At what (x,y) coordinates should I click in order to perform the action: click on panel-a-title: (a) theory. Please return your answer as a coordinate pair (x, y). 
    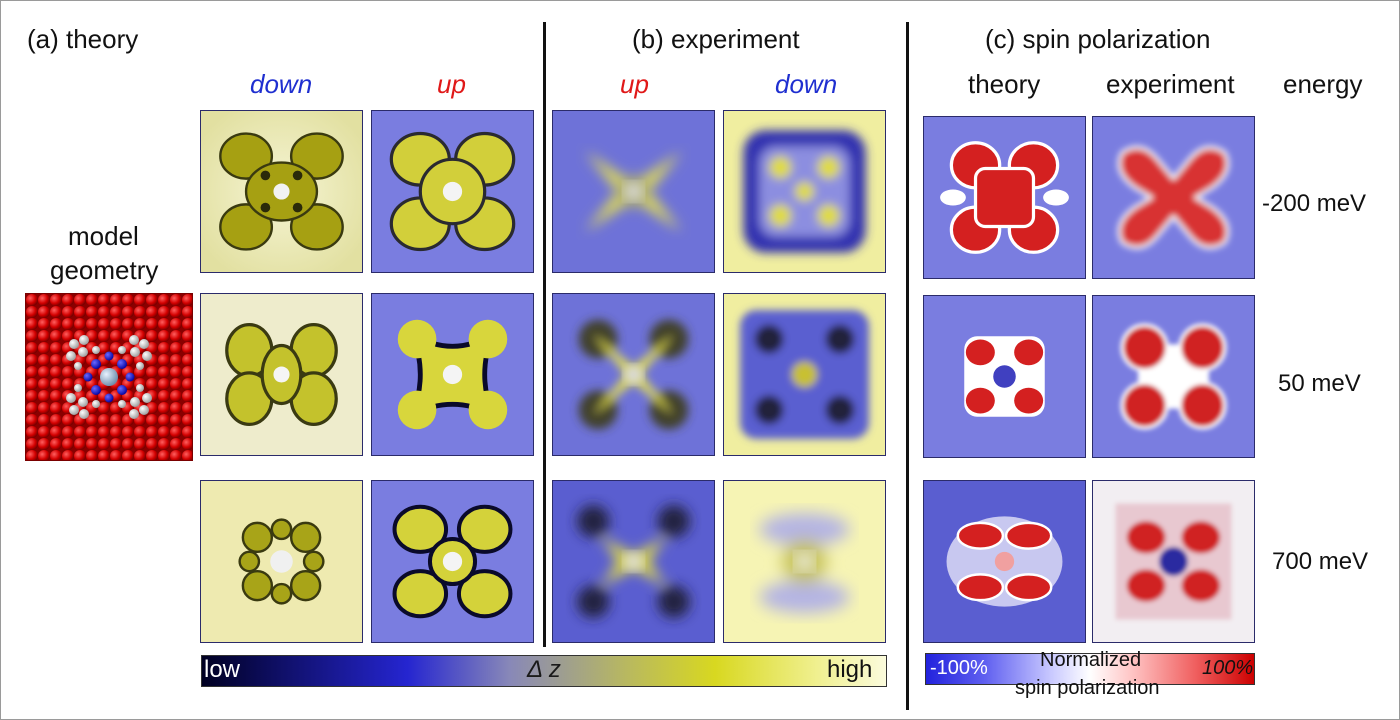
    Looking at the image, I should click on (83, 39).